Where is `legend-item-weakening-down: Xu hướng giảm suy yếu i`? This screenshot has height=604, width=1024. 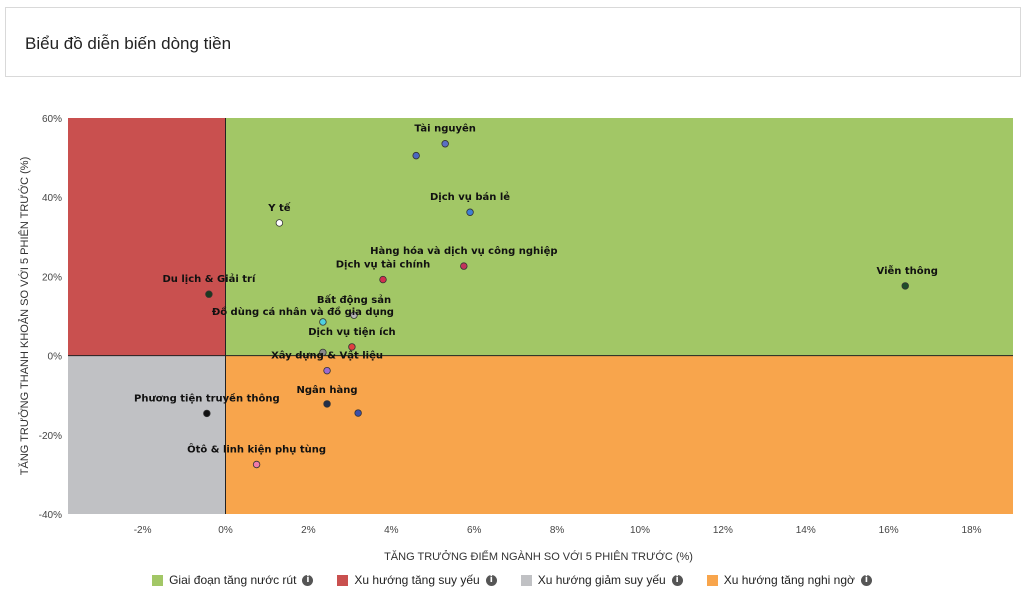
legend-item-weakening-down: Xu hướng giảm suy yếu i is located at coordinates (601, 580).